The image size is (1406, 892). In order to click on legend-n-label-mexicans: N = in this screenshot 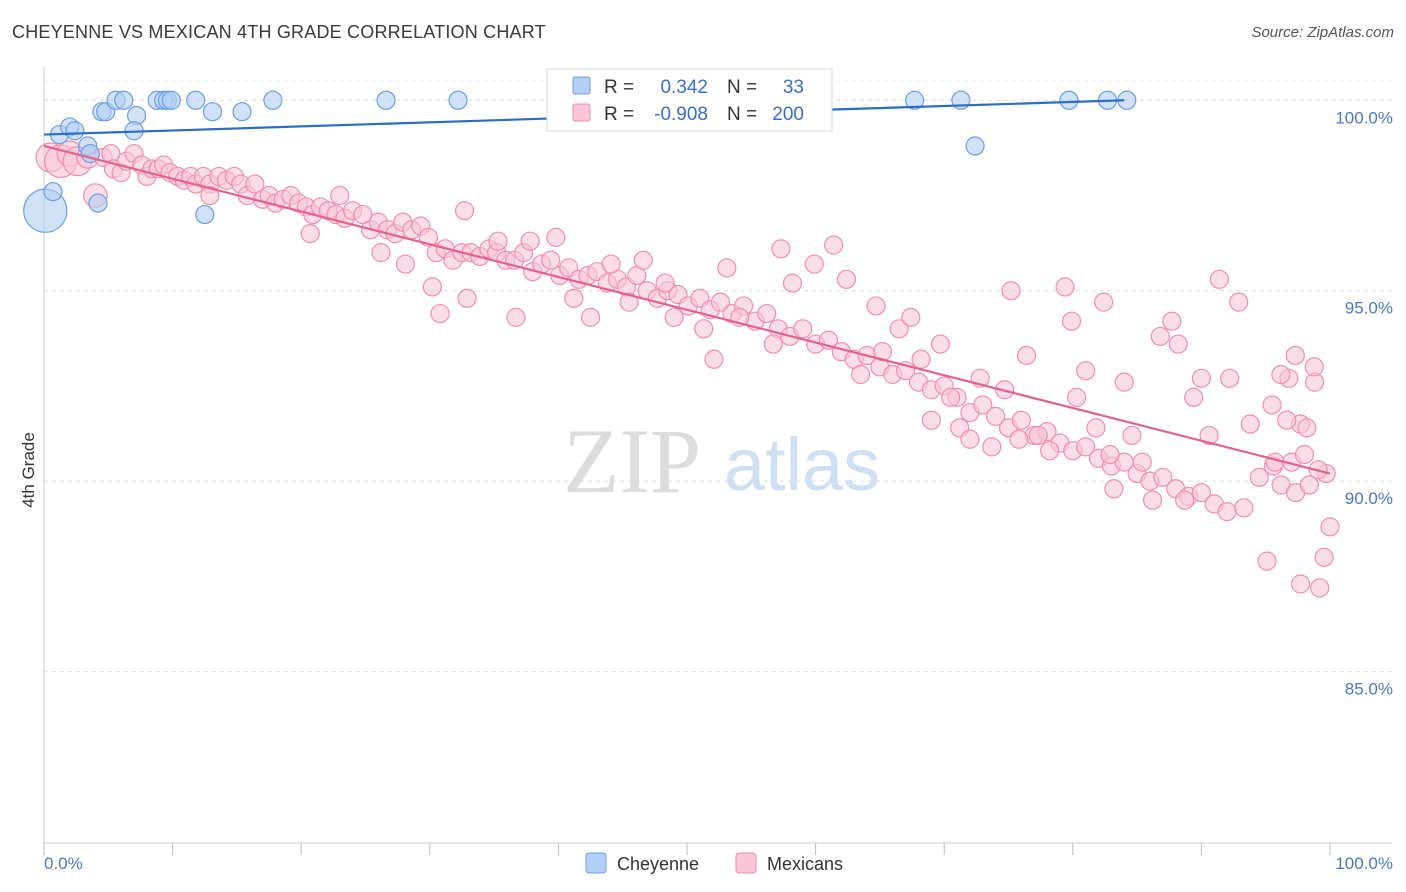, I will do `click(742, 114)`.